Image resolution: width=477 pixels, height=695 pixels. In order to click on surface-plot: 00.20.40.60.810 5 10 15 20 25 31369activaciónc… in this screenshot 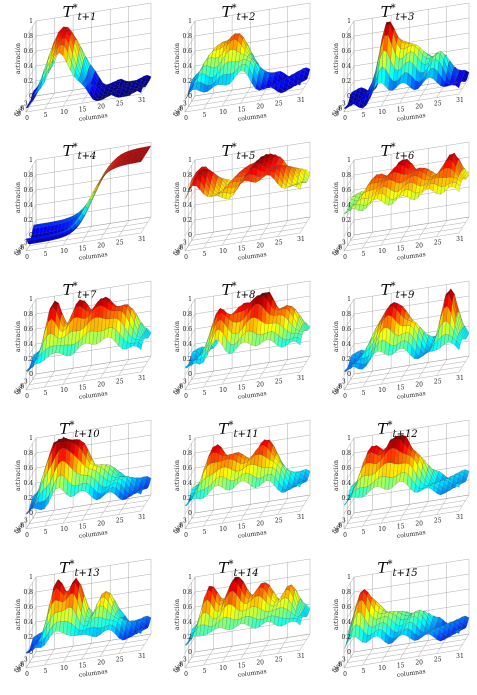, I will do `click(82, 479)`.